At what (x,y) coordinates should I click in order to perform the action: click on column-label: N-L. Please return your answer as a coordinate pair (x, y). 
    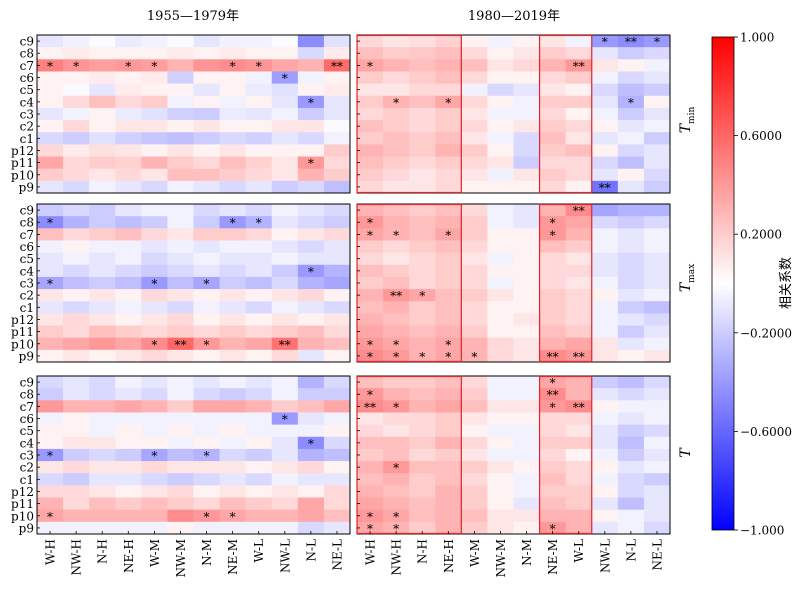
    Looking at the image, I should click on (631, 550).